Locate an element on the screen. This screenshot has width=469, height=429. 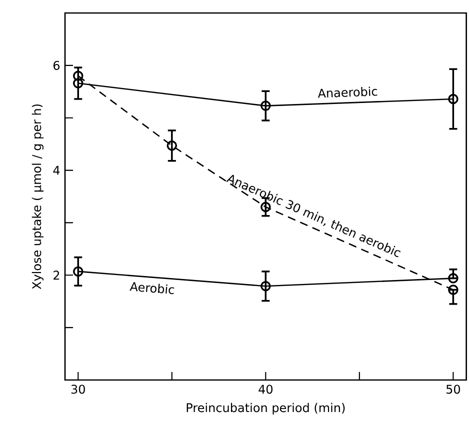
x-axis-title: Preincubation period (min) is located at coordinates (265, 408).